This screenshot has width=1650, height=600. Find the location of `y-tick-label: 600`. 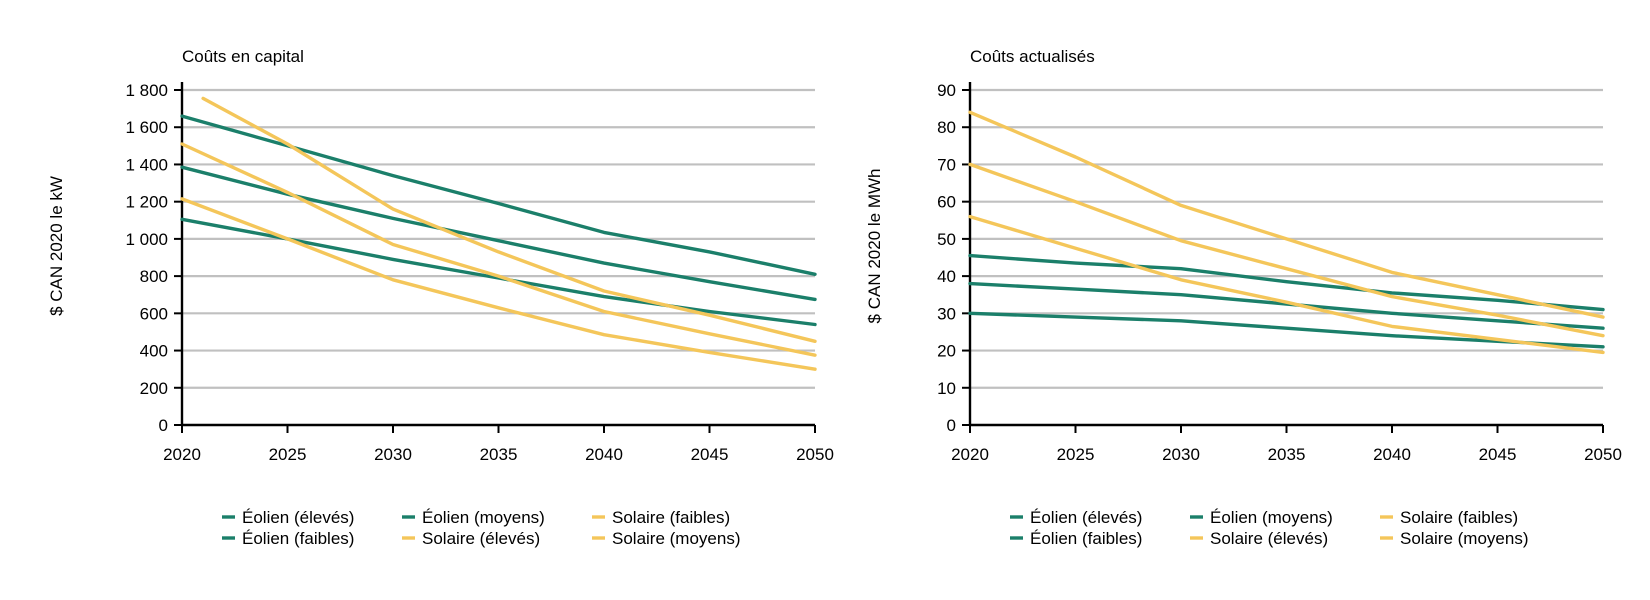

y-tick-label: 600 is located at coordinates (154, 313).